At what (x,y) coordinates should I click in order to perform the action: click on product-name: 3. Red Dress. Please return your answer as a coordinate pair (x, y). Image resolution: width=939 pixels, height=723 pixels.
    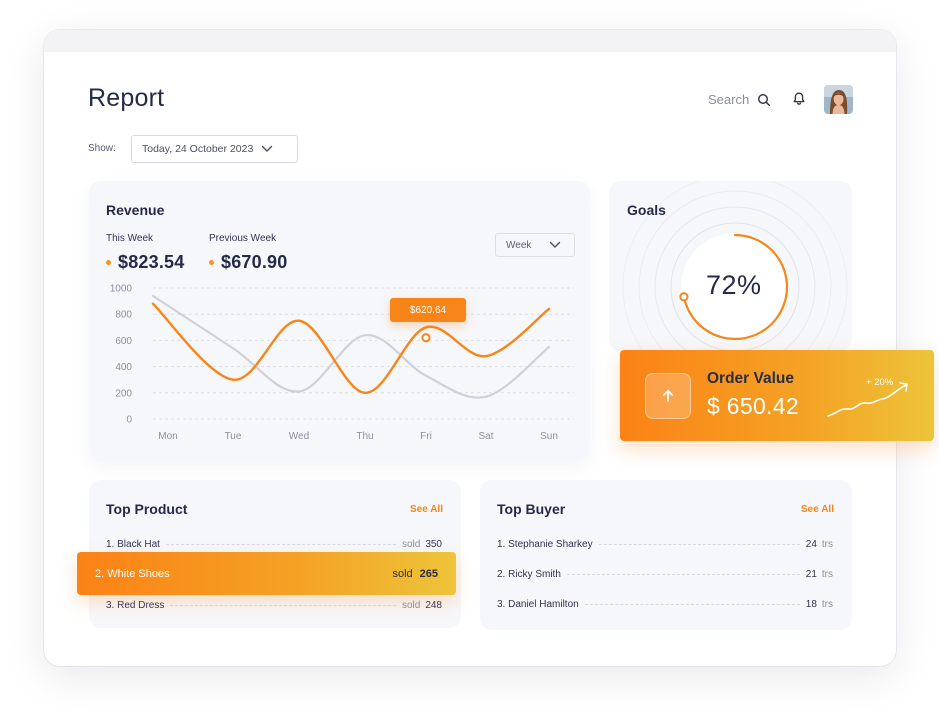
    Looking at the image, I should click on (135, 605).